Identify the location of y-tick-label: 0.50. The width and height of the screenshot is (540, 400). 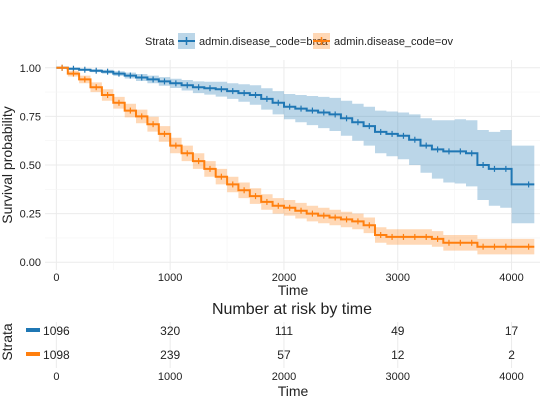
(30, 166).